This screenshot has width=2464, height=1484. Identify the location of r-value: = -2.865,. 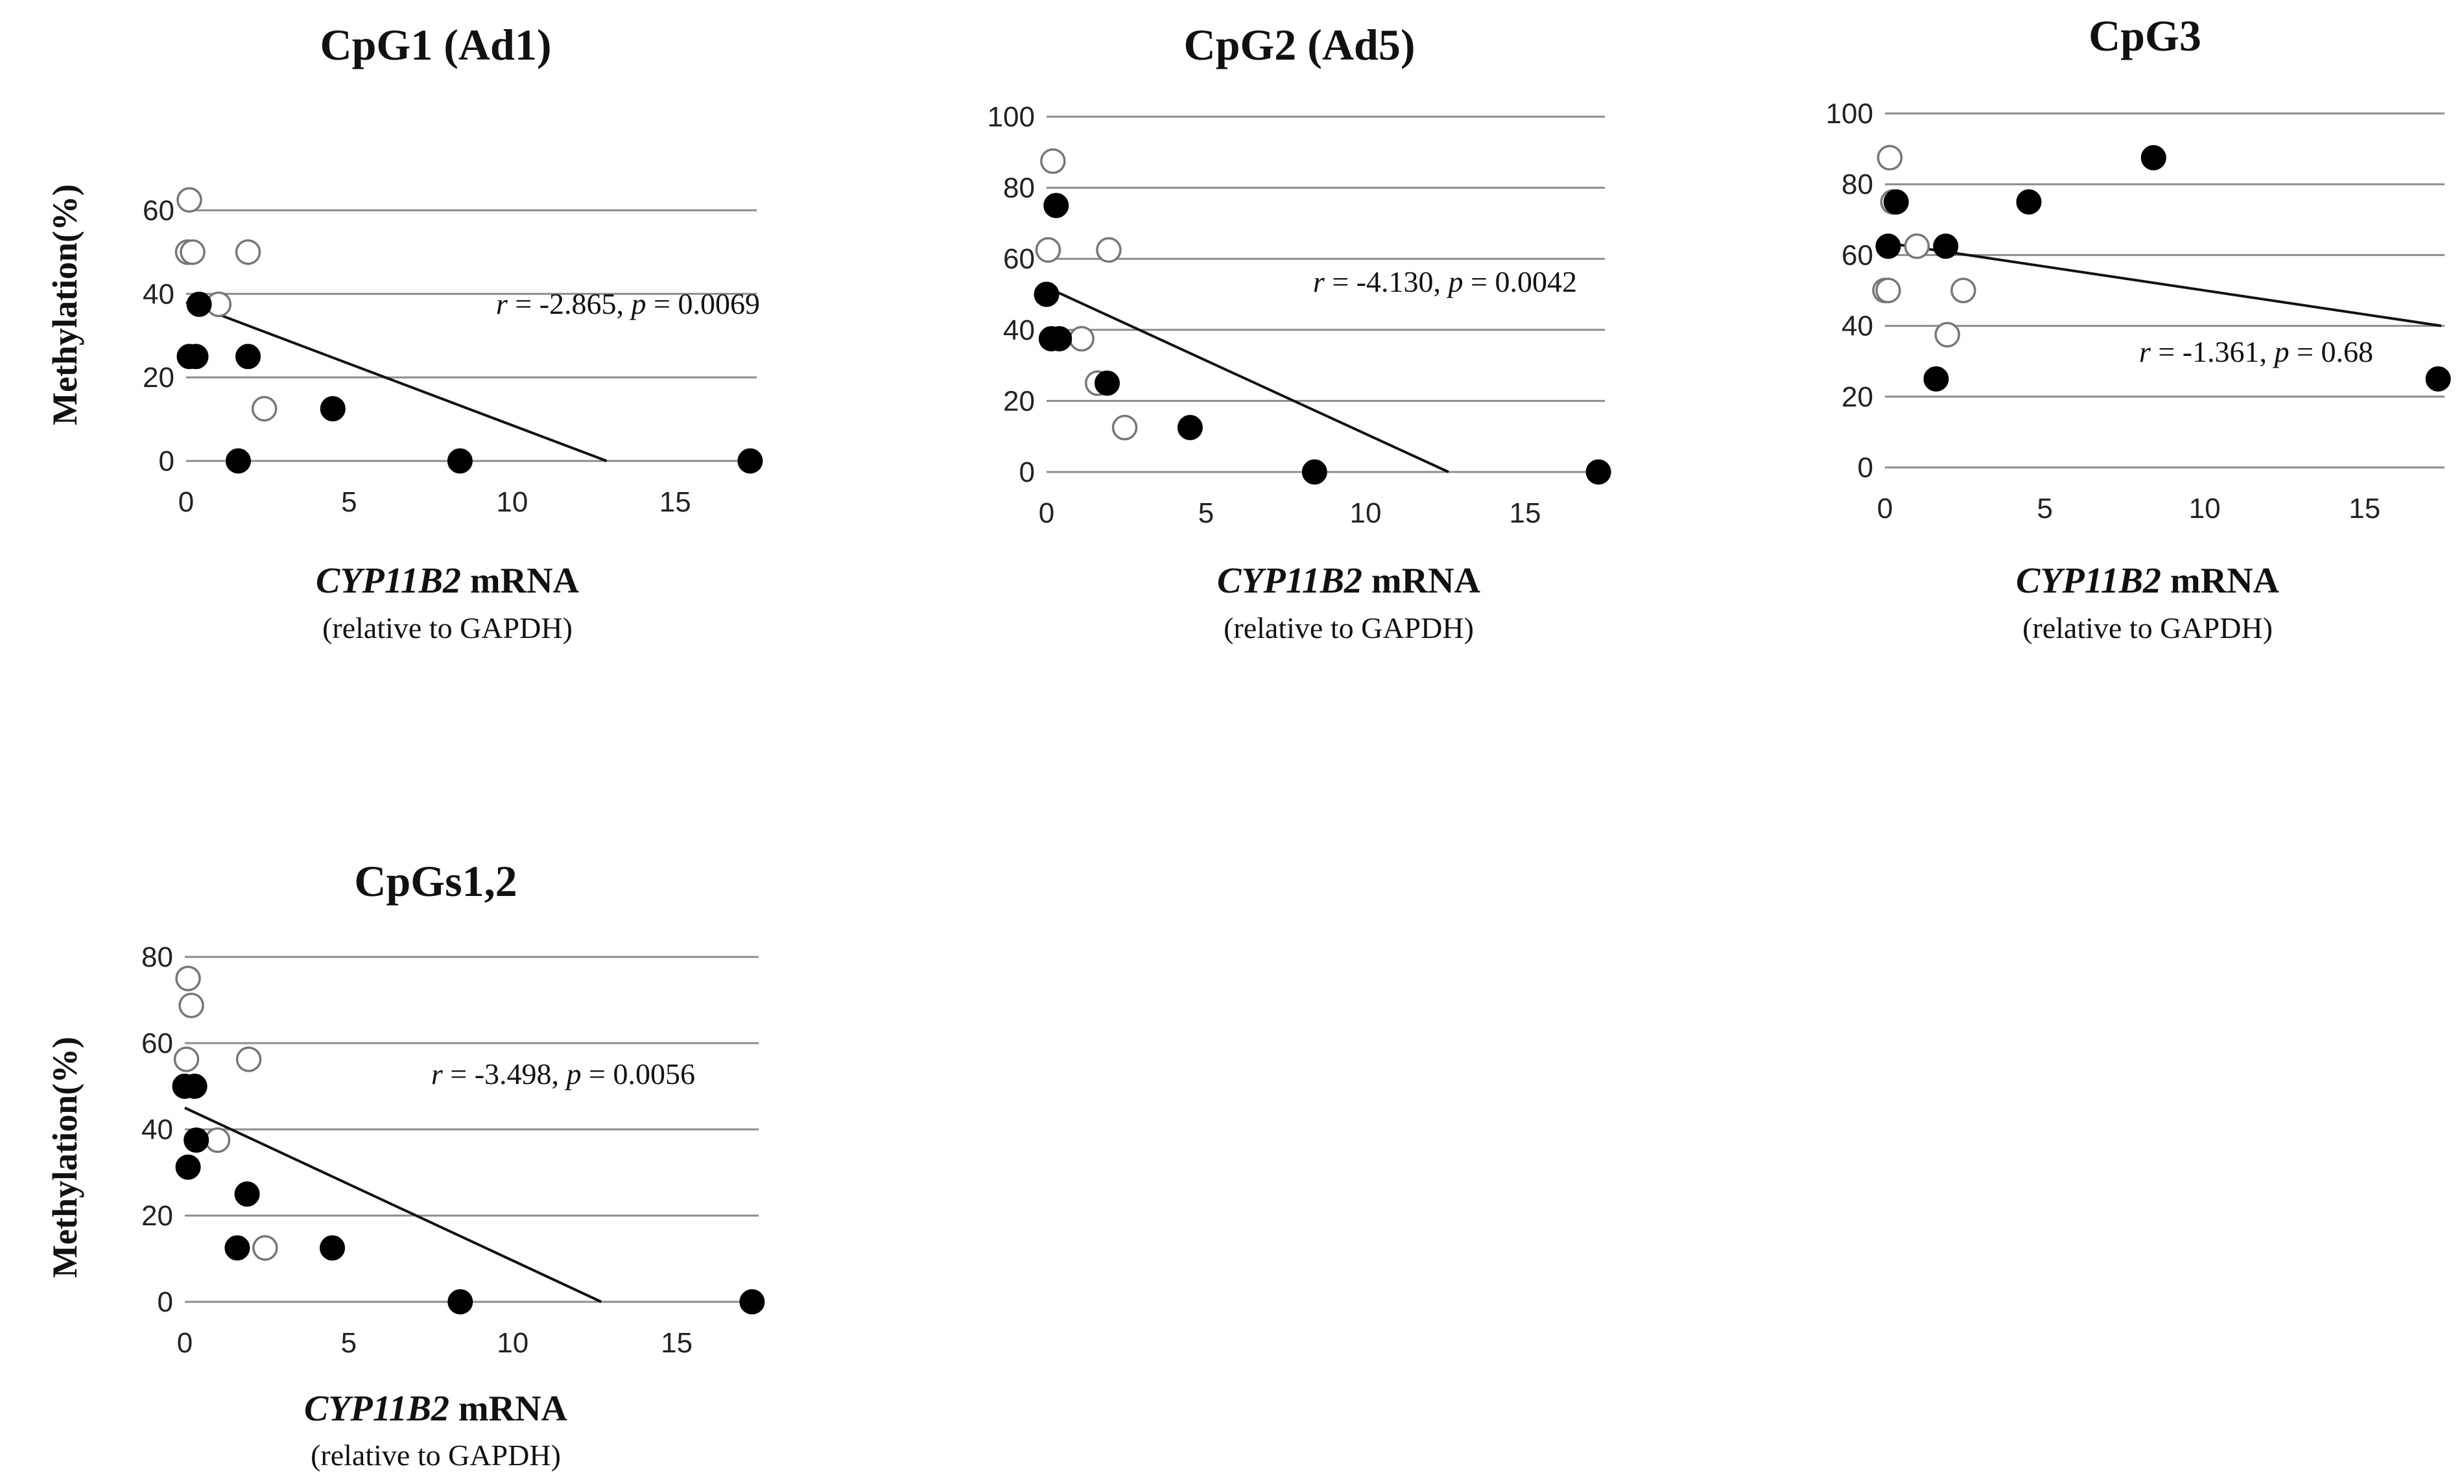
(570, 303).